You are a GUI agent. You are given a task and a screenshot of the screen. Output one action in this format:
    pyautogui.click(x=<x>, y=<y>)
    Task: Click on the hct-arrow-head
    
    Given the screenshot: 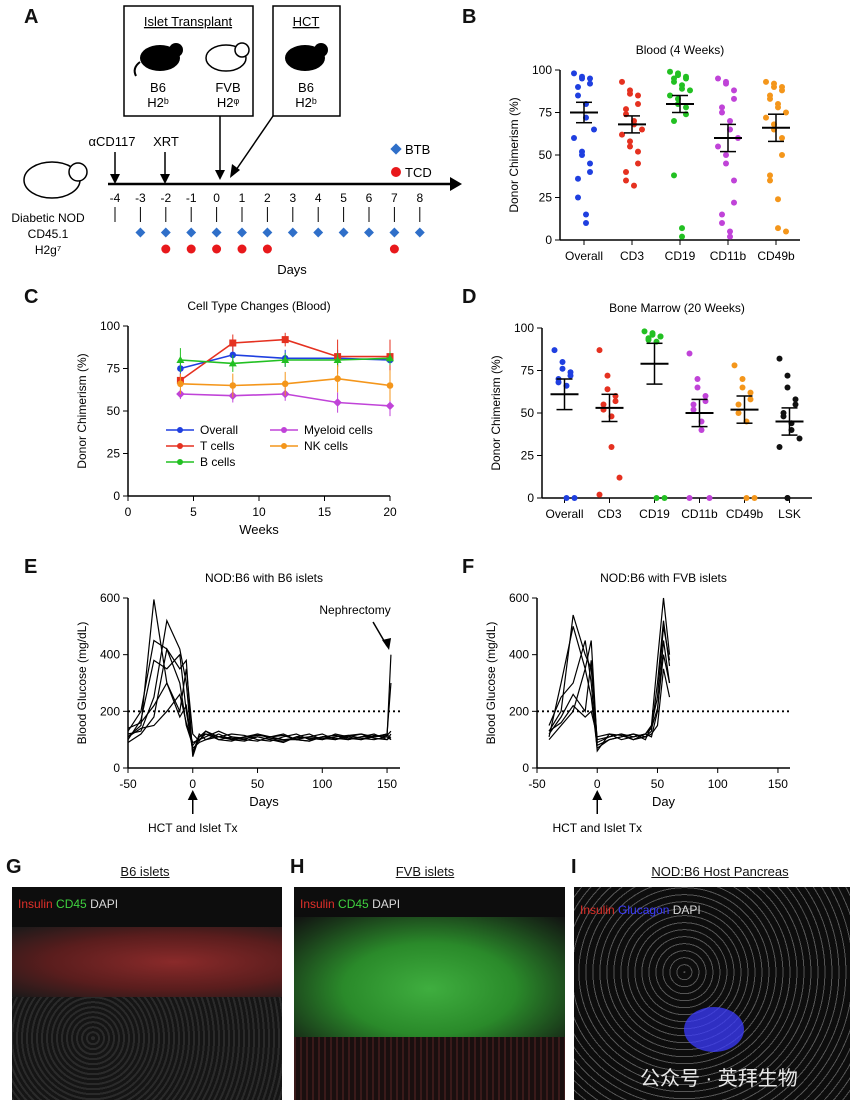 What is the action you would take?
    pyautogui.click(x=597, y=795)
    